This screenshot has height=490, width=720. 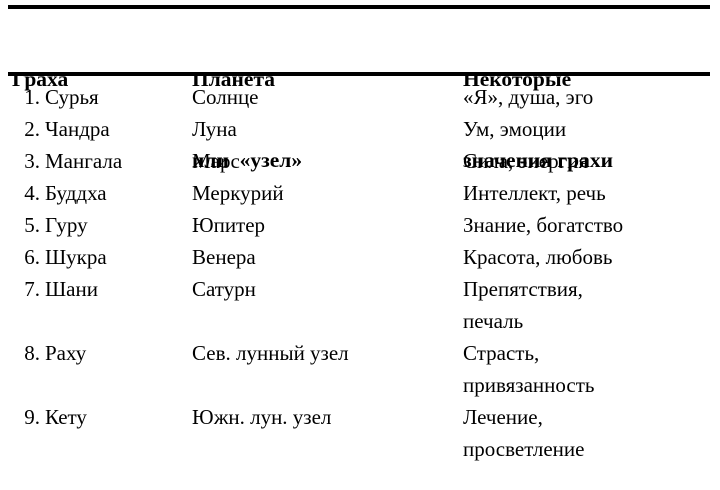 What do you see at coordinates (534, 193) in the screenshot?
I see `row-meaning: Интеллект, речь` at bounding box center [534, 193].